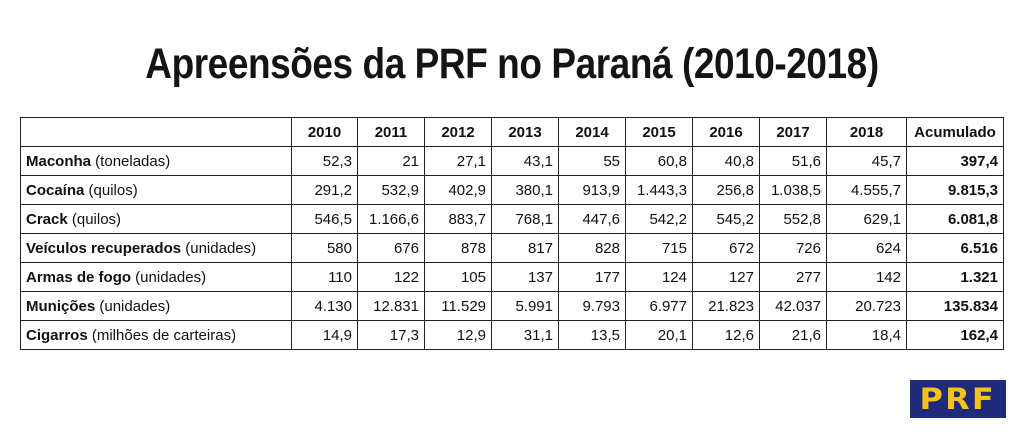 This screenshot has width=1024, height=441. Describe the element at coordinates (726, 335) in the screenshot. I see `value-cell: 12,6` at that location.